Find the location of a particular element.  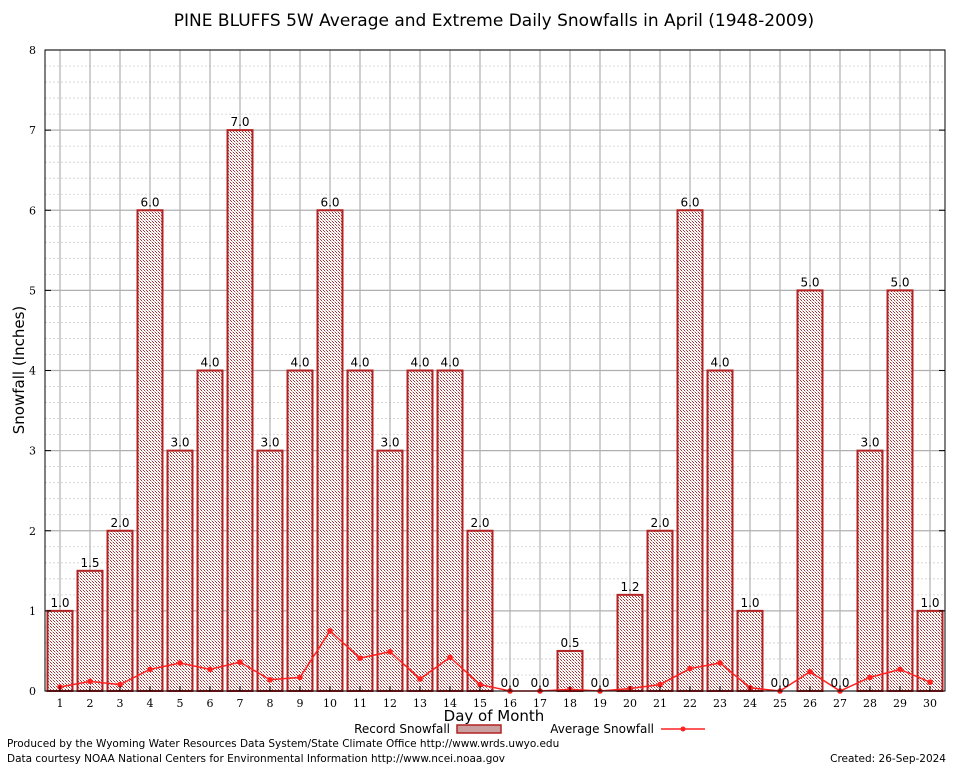

legend: Record Snowfall Average Snowfall is located at coordinates (529, 729).